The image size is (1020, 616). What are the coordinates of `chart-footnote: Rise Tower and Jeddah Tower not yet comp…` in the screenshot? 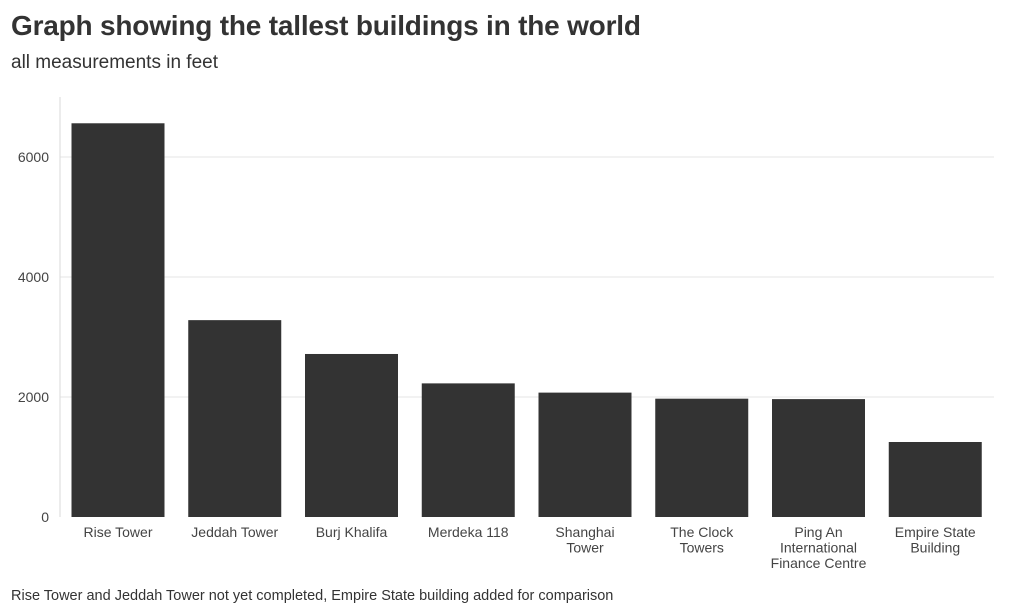 It's located at (312, 596).